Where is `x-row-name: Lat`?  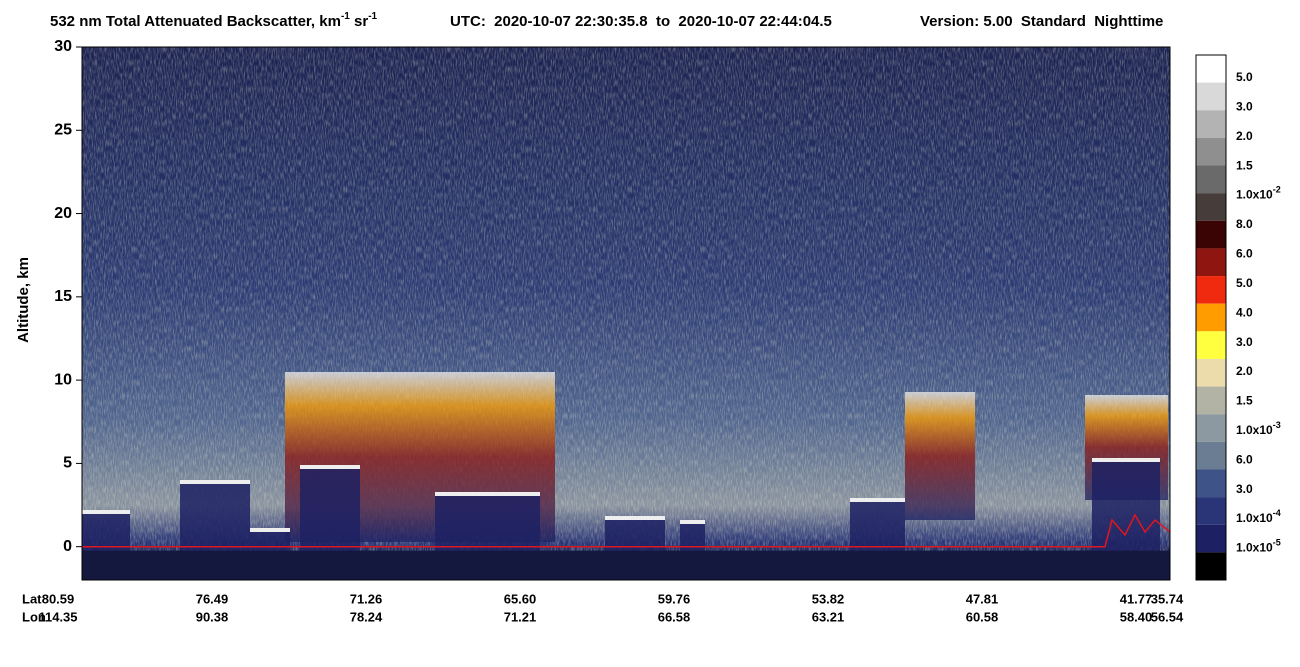 x-row-name: Lat is located at coordinates (32, 598).